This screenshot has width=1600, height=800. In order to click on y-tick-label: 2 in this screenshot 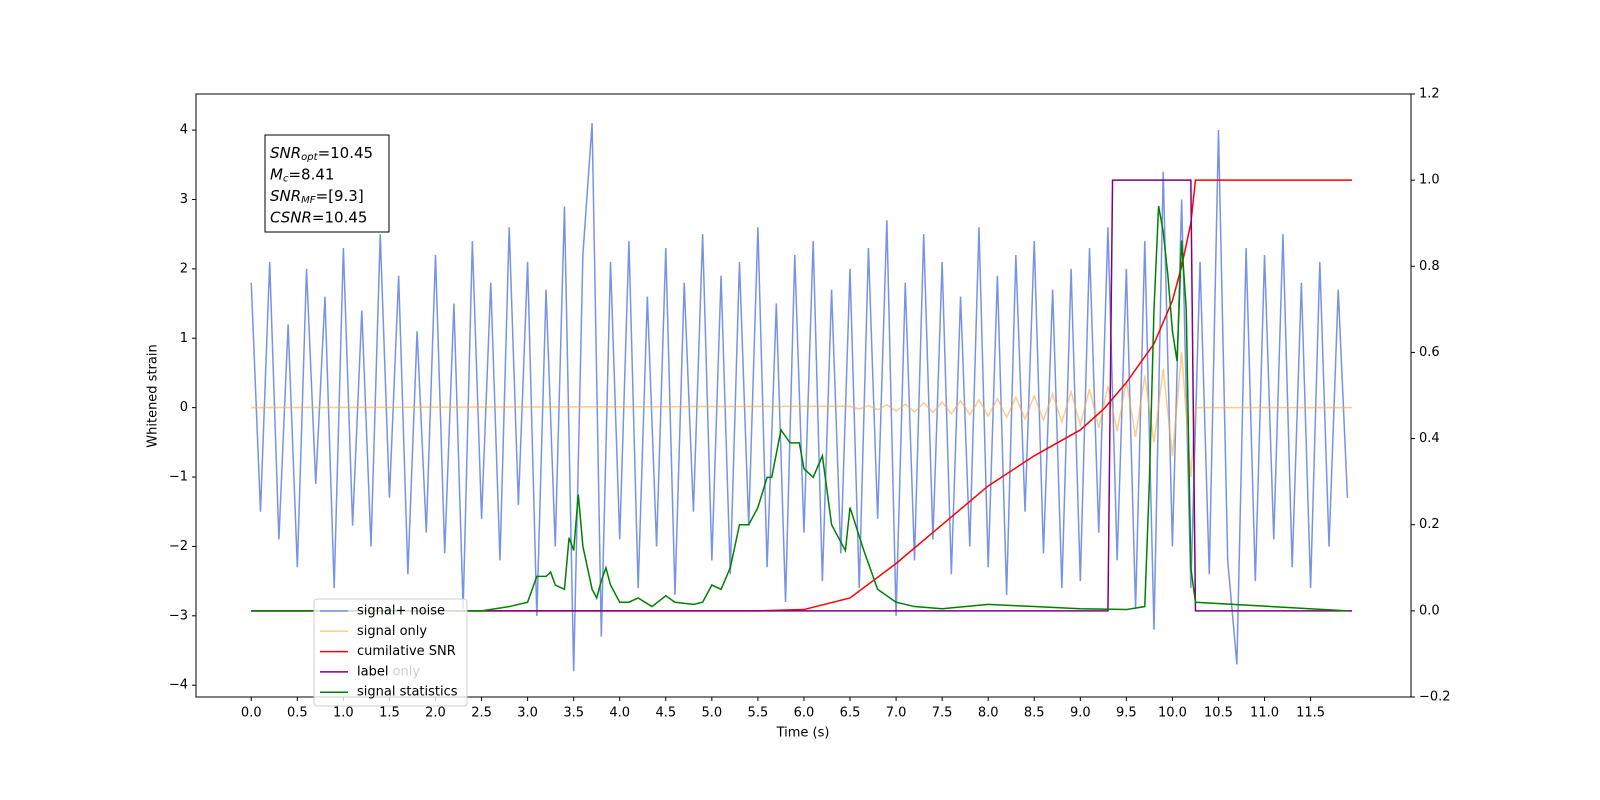, I will do `click(184, 268)`.